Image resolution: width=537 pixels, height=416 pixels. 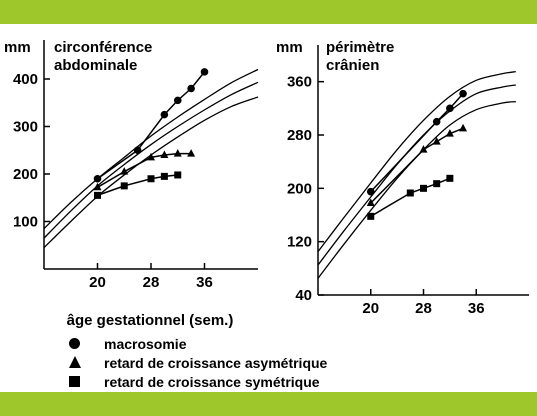 What do you see at coordinates (25, 127) in the screenshot?
I see `y-tick-label: 300` at bounding box center [25, 127].